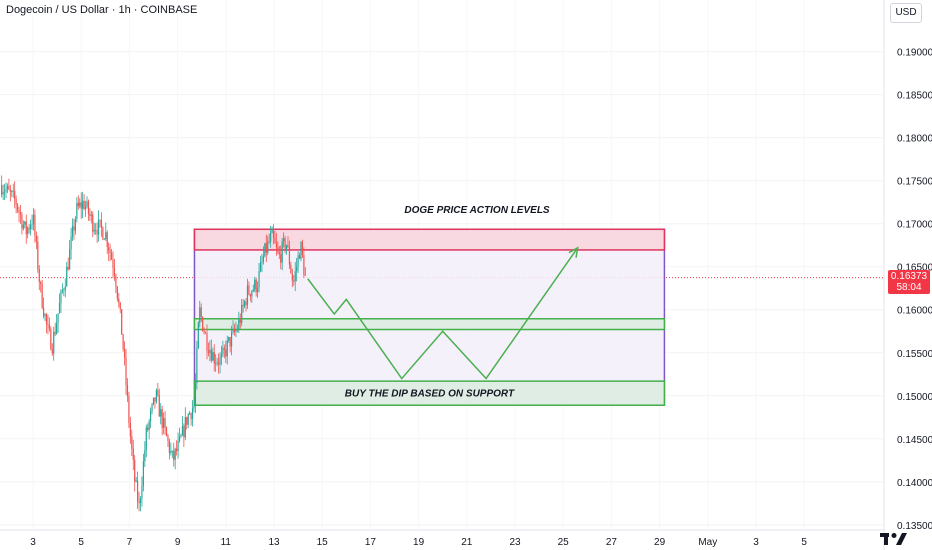  Describe the element at coordinates (906, 13) in the screenshot. I see `currency-selector-button: USD` at that location.